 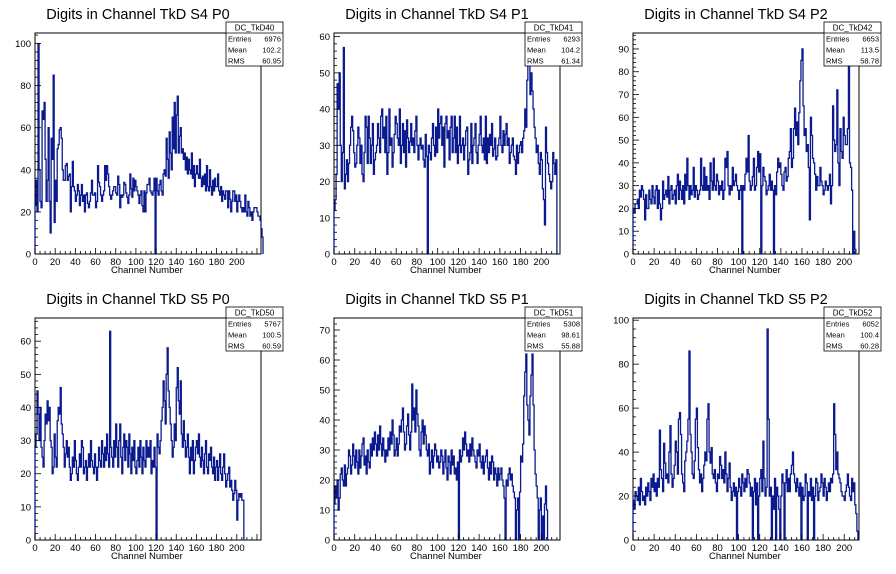 I want to click on stats-value: 104.2, so click(x=570, y=50).